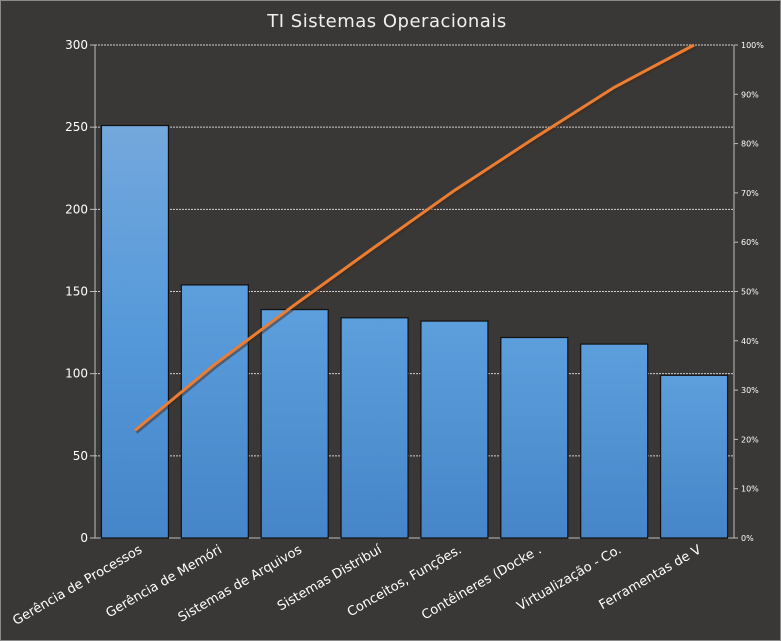  What do you see at coordinates (750, 341) in the screenshot?
I see `y2-tick-label: 40%` at bounding box center [750, 341].